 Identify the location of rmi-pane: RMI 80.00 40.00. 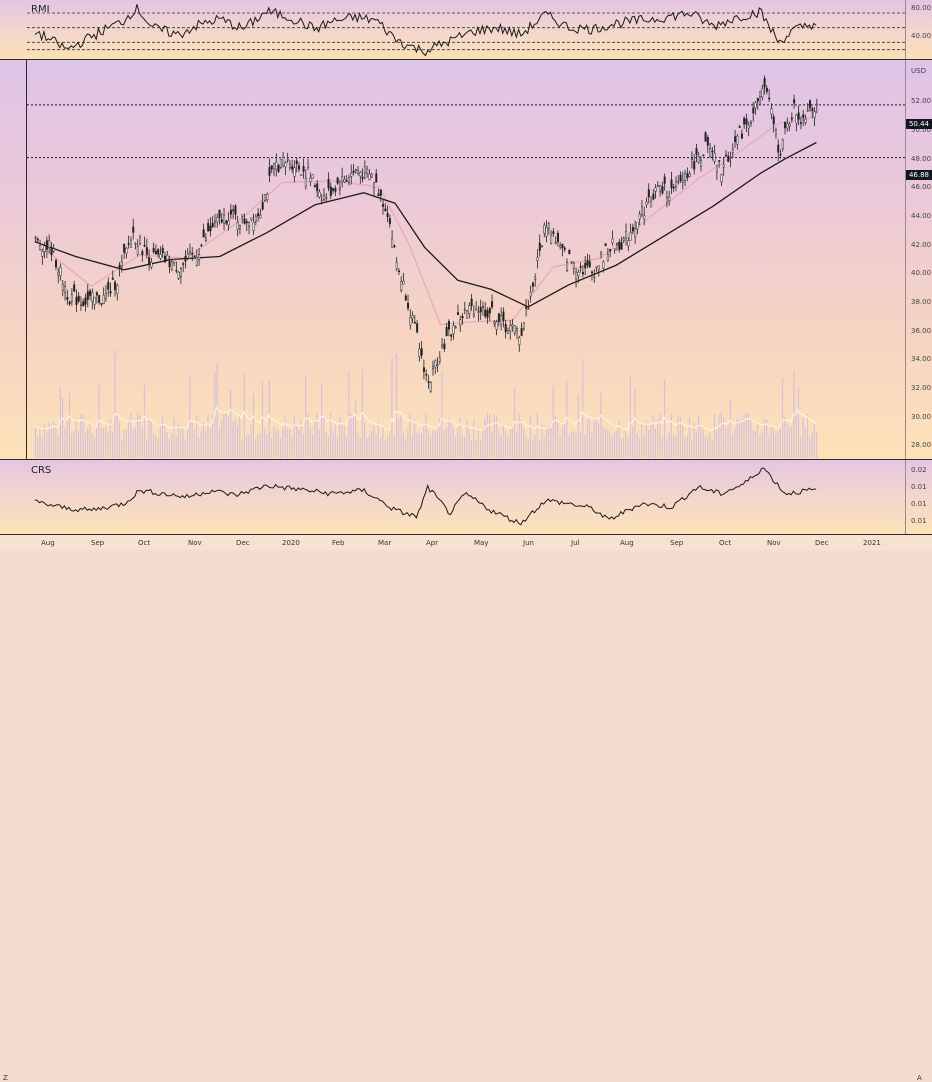
(466, 30).